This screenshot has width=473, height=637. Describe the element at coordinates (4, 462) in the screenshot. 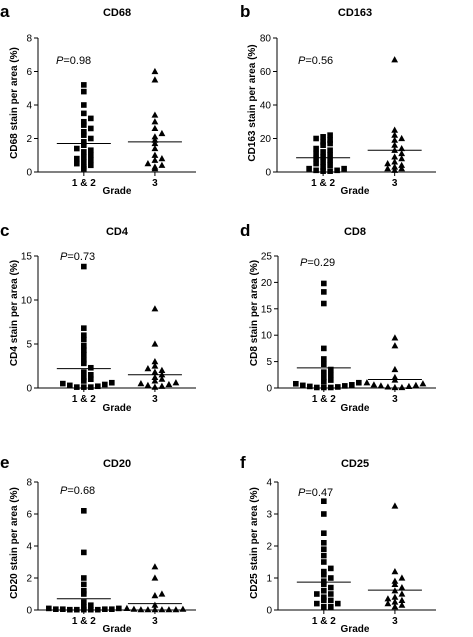

I see `panel-label: e` at that location.